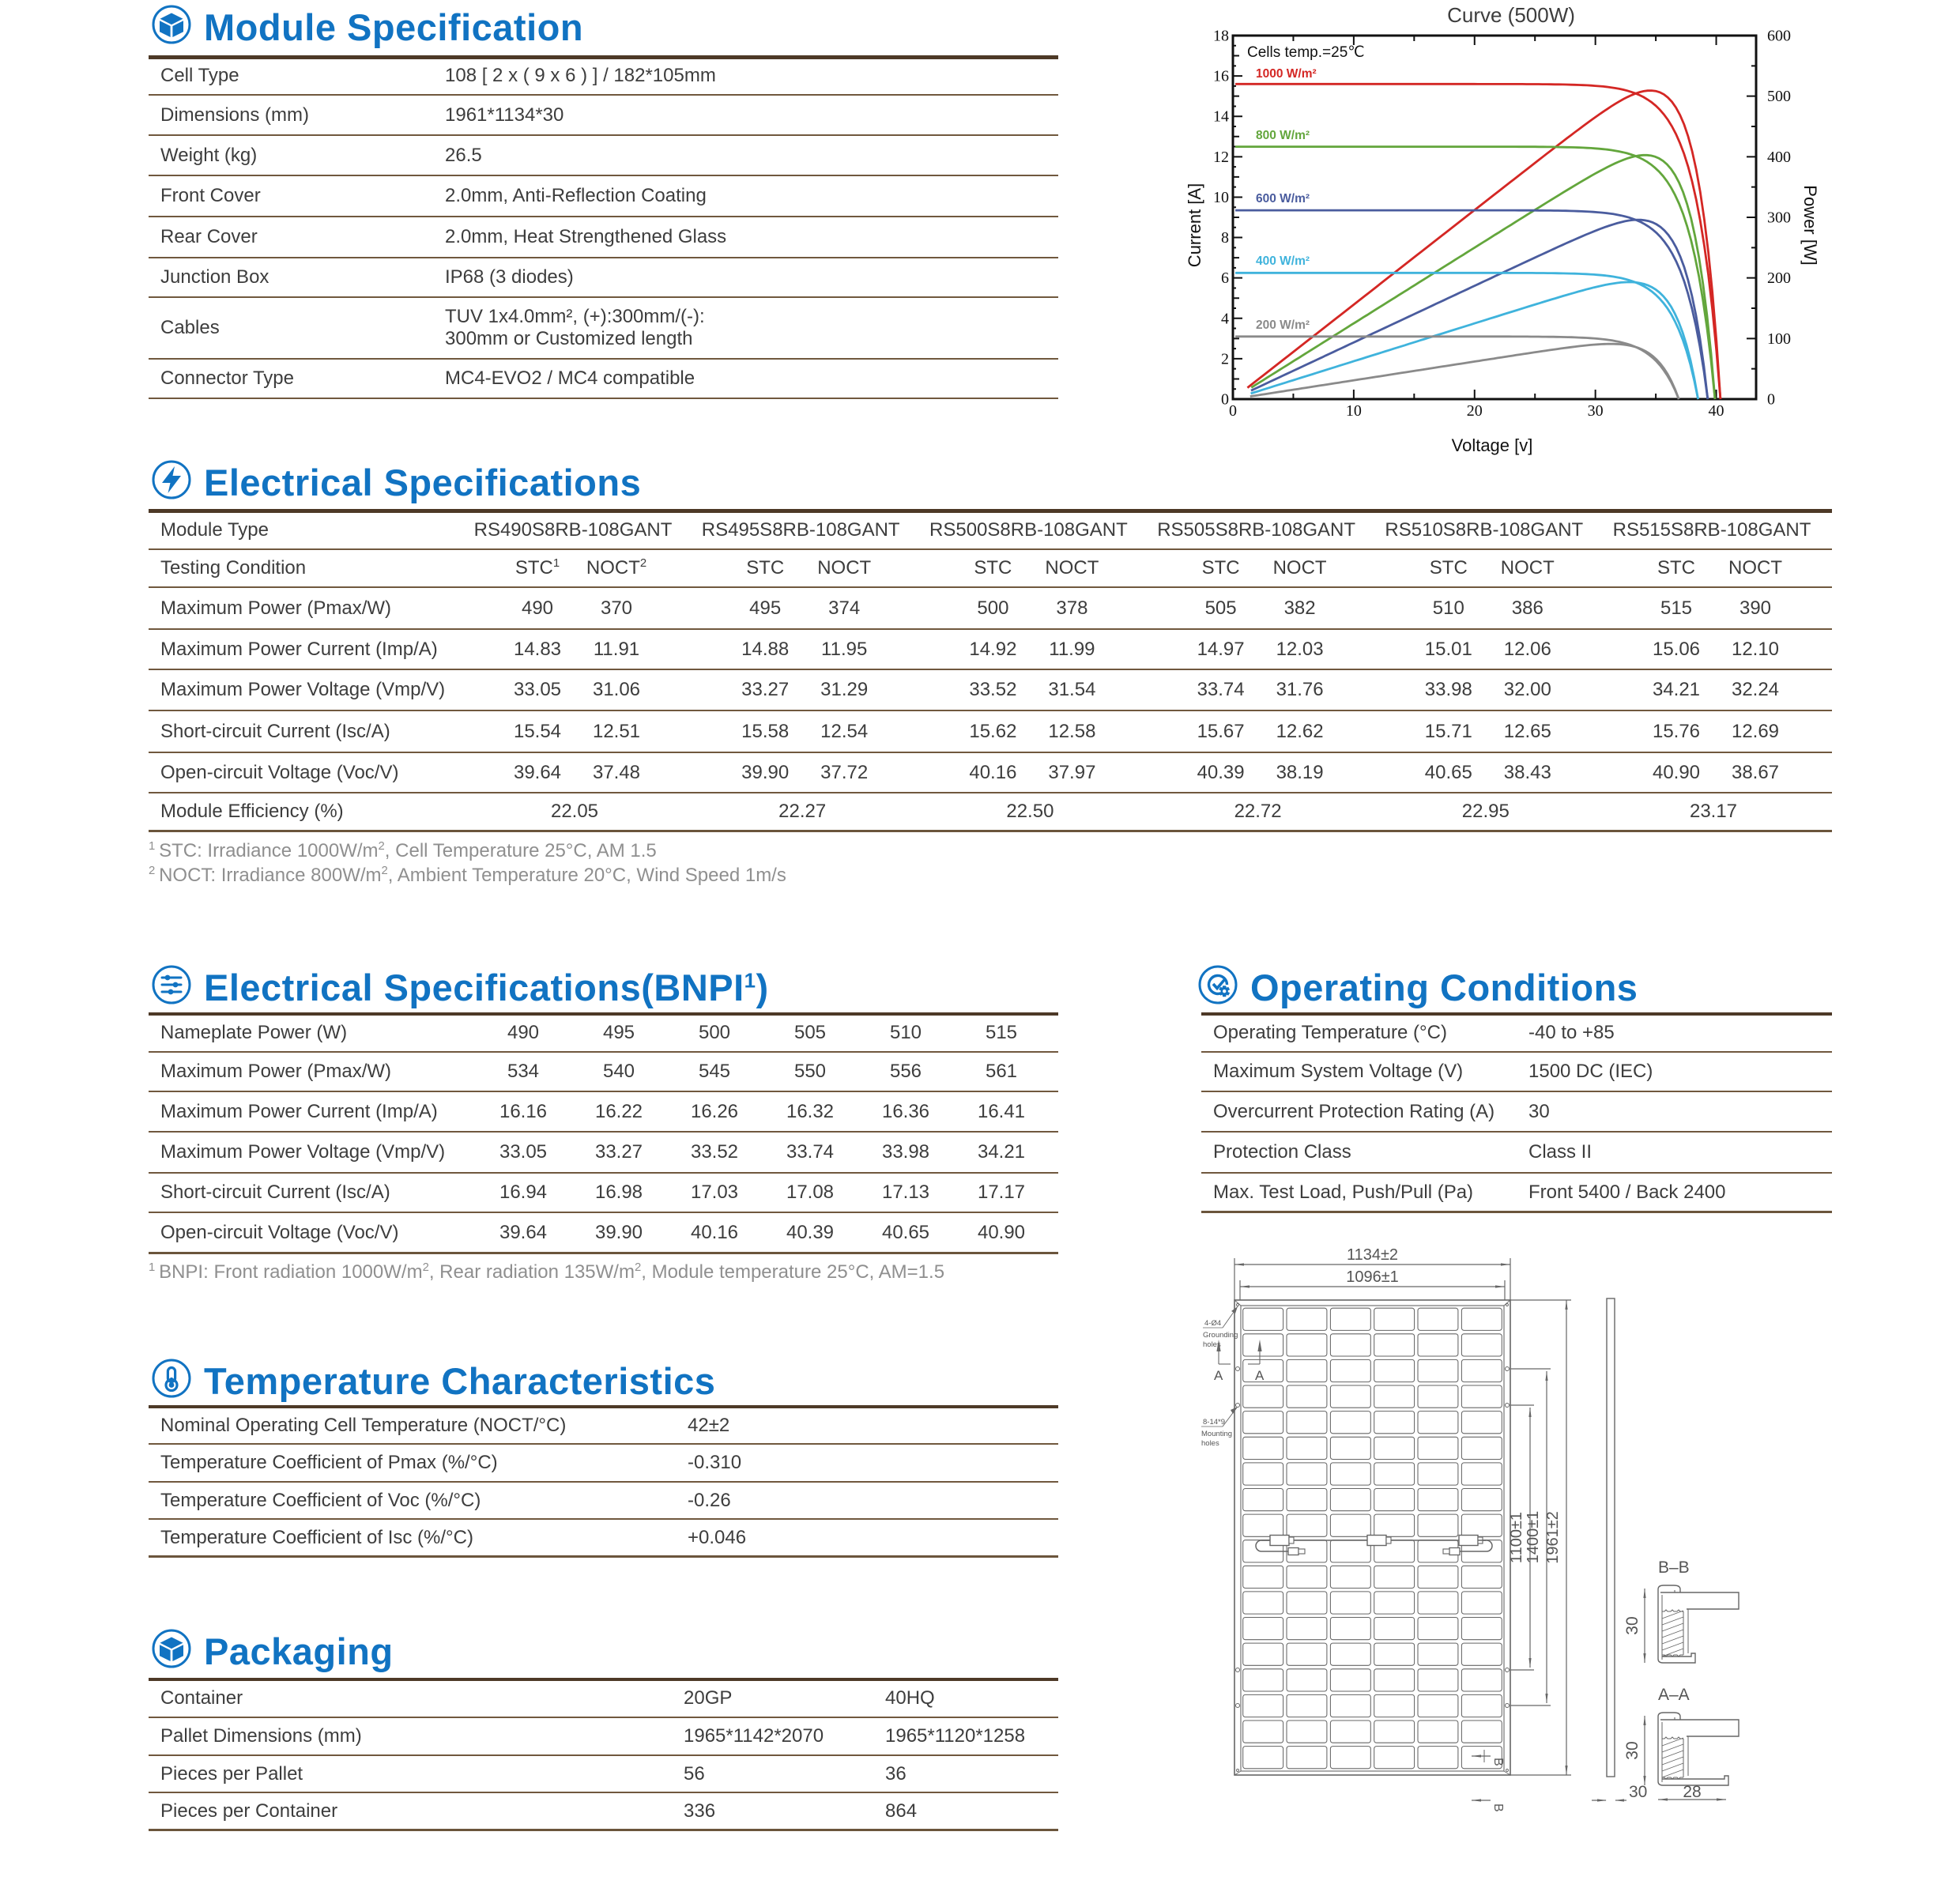 This screenshot has height=1892, width=1960. I want to click on svg-text: 200 W/m², so click(1283, 325).